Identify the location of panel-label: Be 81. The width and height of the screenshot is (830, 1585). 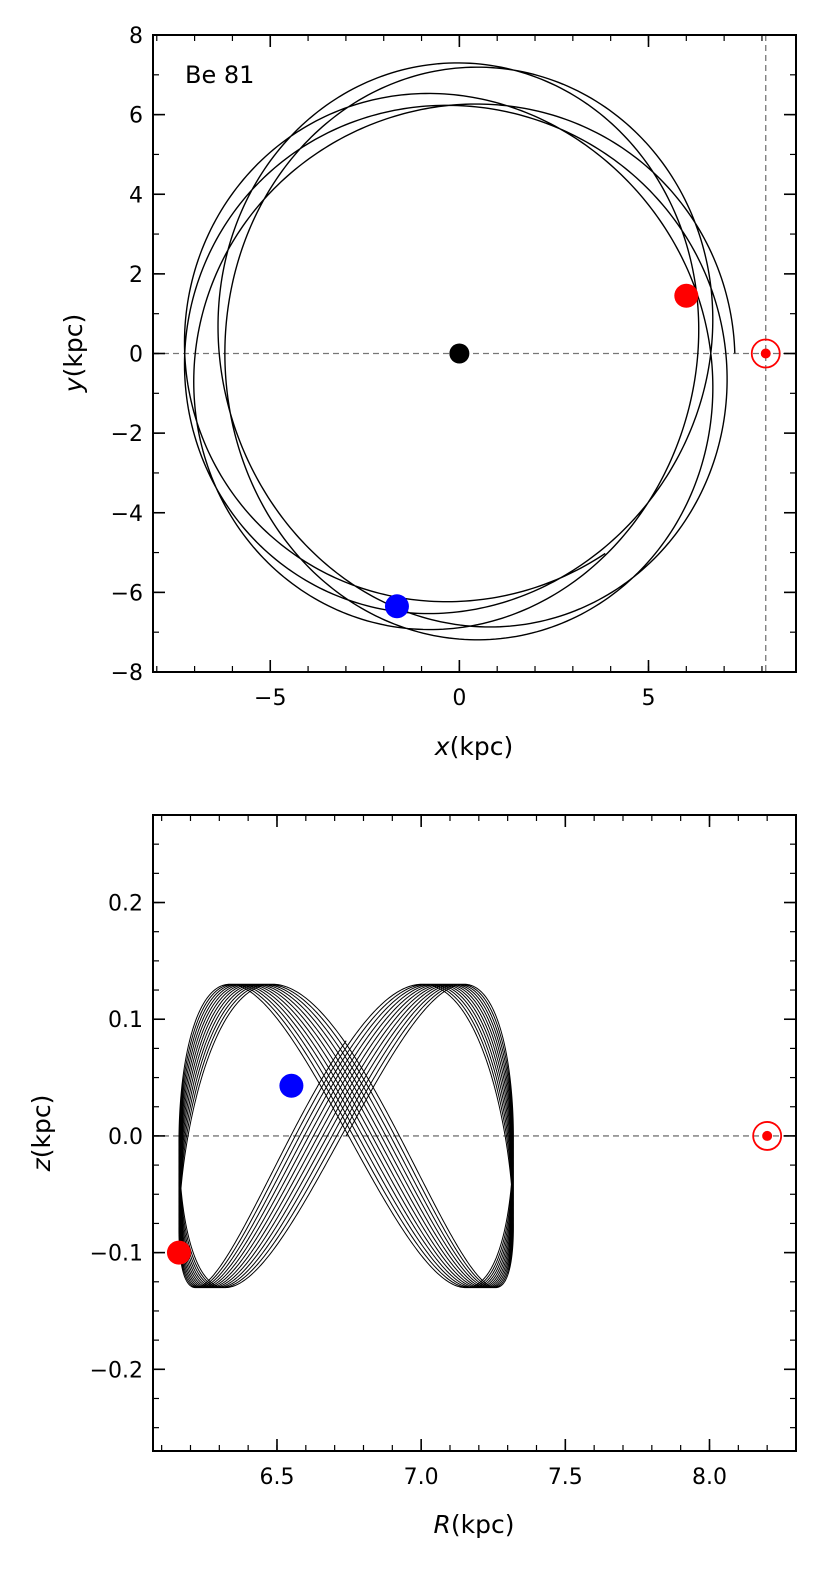
(219, 75).